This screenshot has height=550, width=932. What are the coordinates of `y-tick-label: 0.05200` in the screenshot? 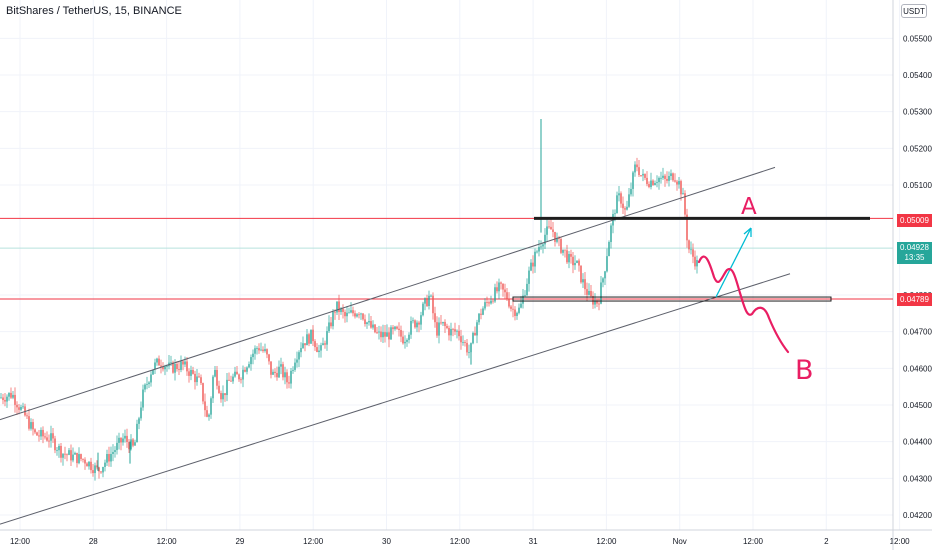 It's located at (917, 148).